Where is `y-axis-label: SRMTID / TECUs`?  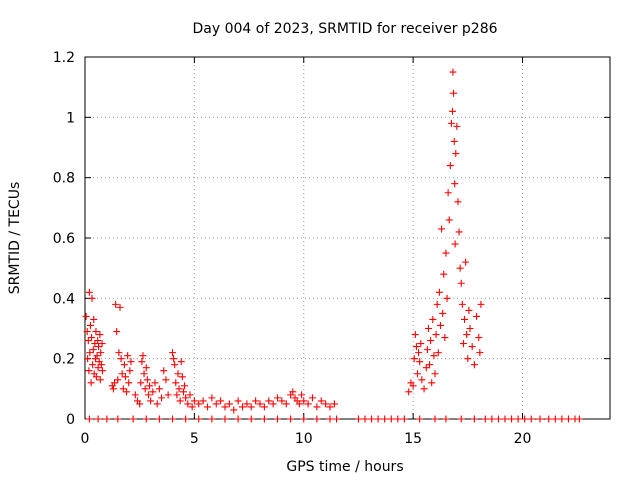 y-axis-label: SRMTID / TECUs is located at coordinates (15, 238).